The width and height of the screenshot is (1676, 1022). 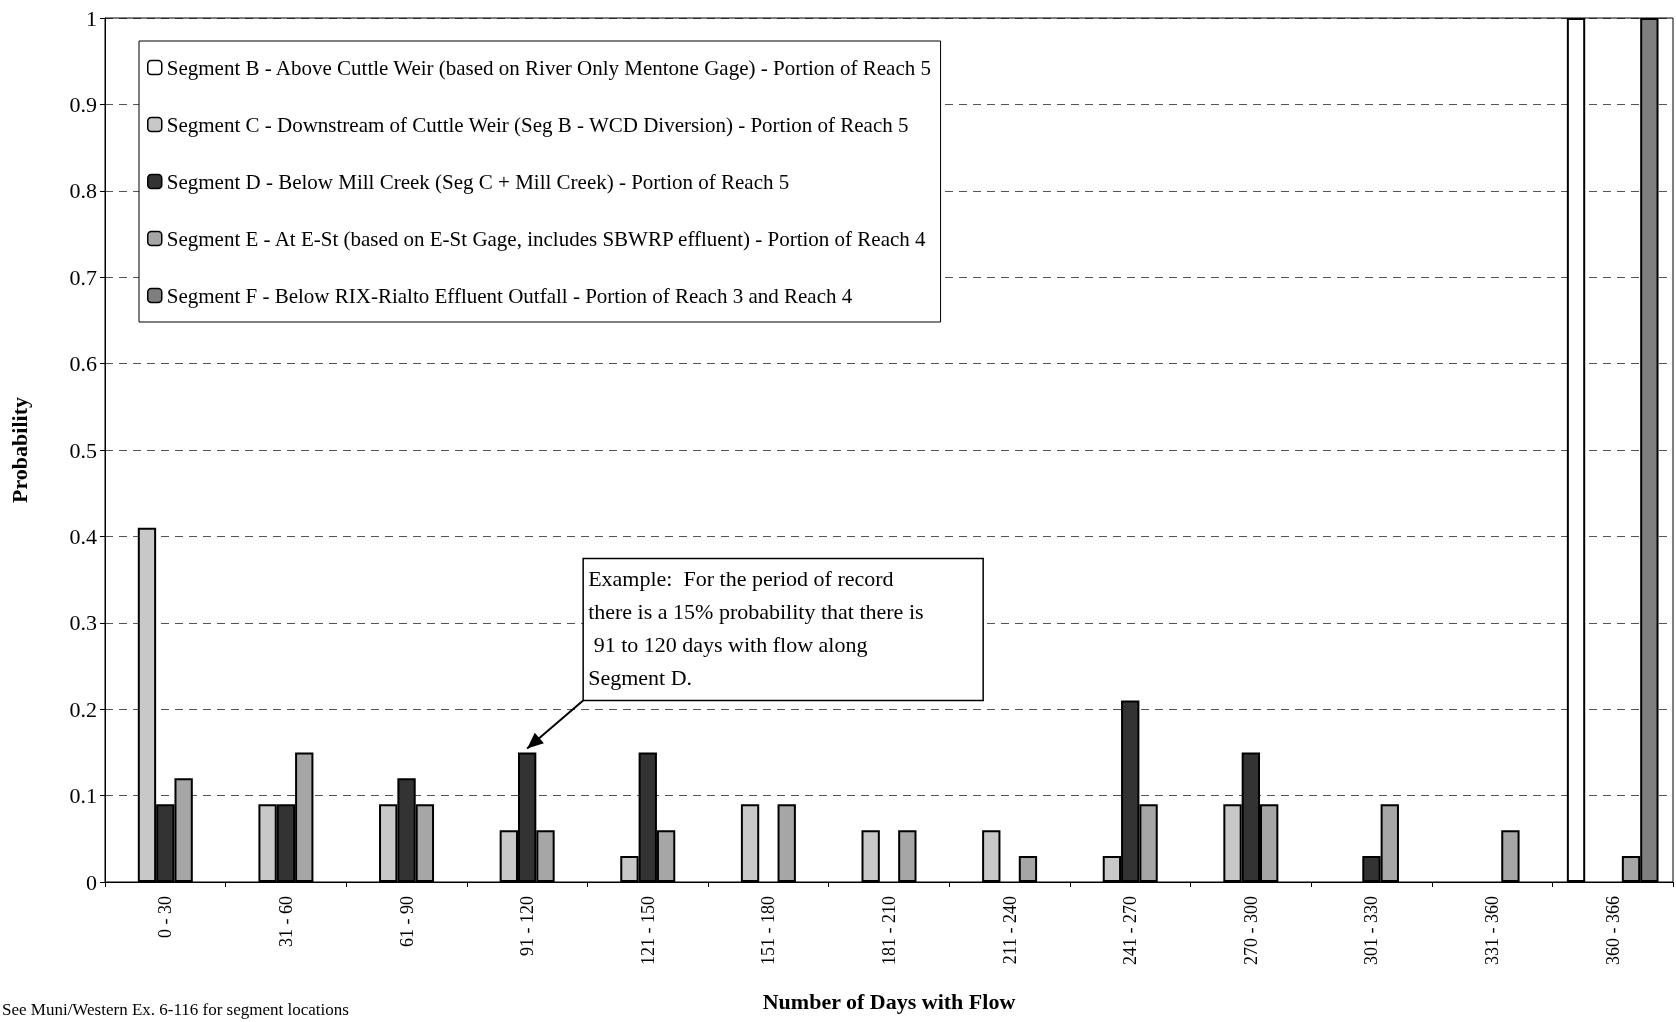 I want to click on x-tick-label: 61 - 90, so click(x=406, y=921).